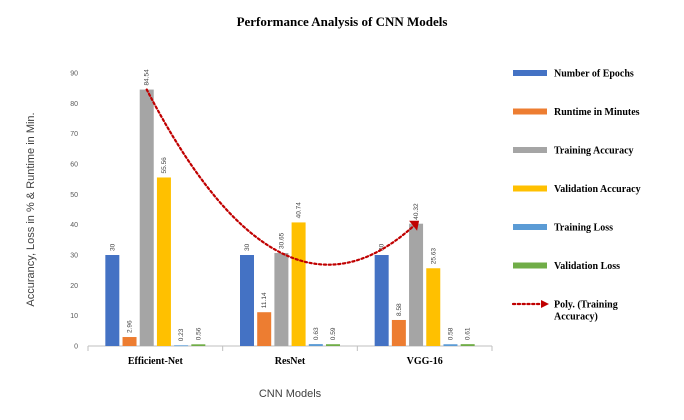 Image resolution: width=684 pixels, height=420 pixels. Describe the element at coordinates (414, 225) in the screenshot. I see `trendline-arrowhead` at that location.